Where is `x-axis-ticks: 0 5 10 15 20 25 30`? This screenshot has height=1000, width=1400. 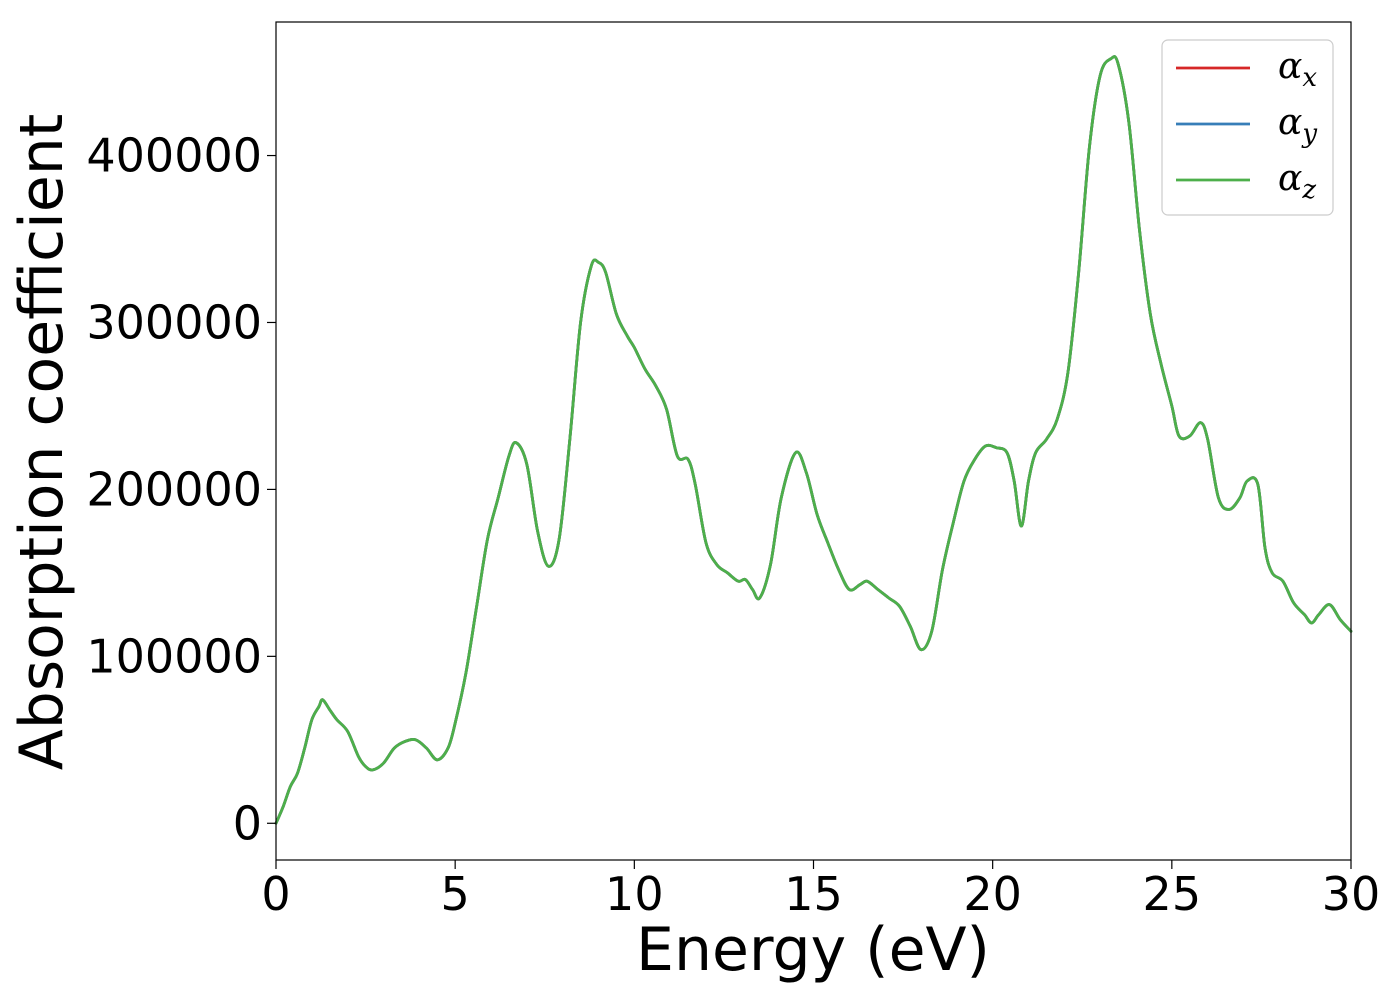
x-axis-ticks: 0 5 10 15 20 25 30 is located at coordinates (820, 890).